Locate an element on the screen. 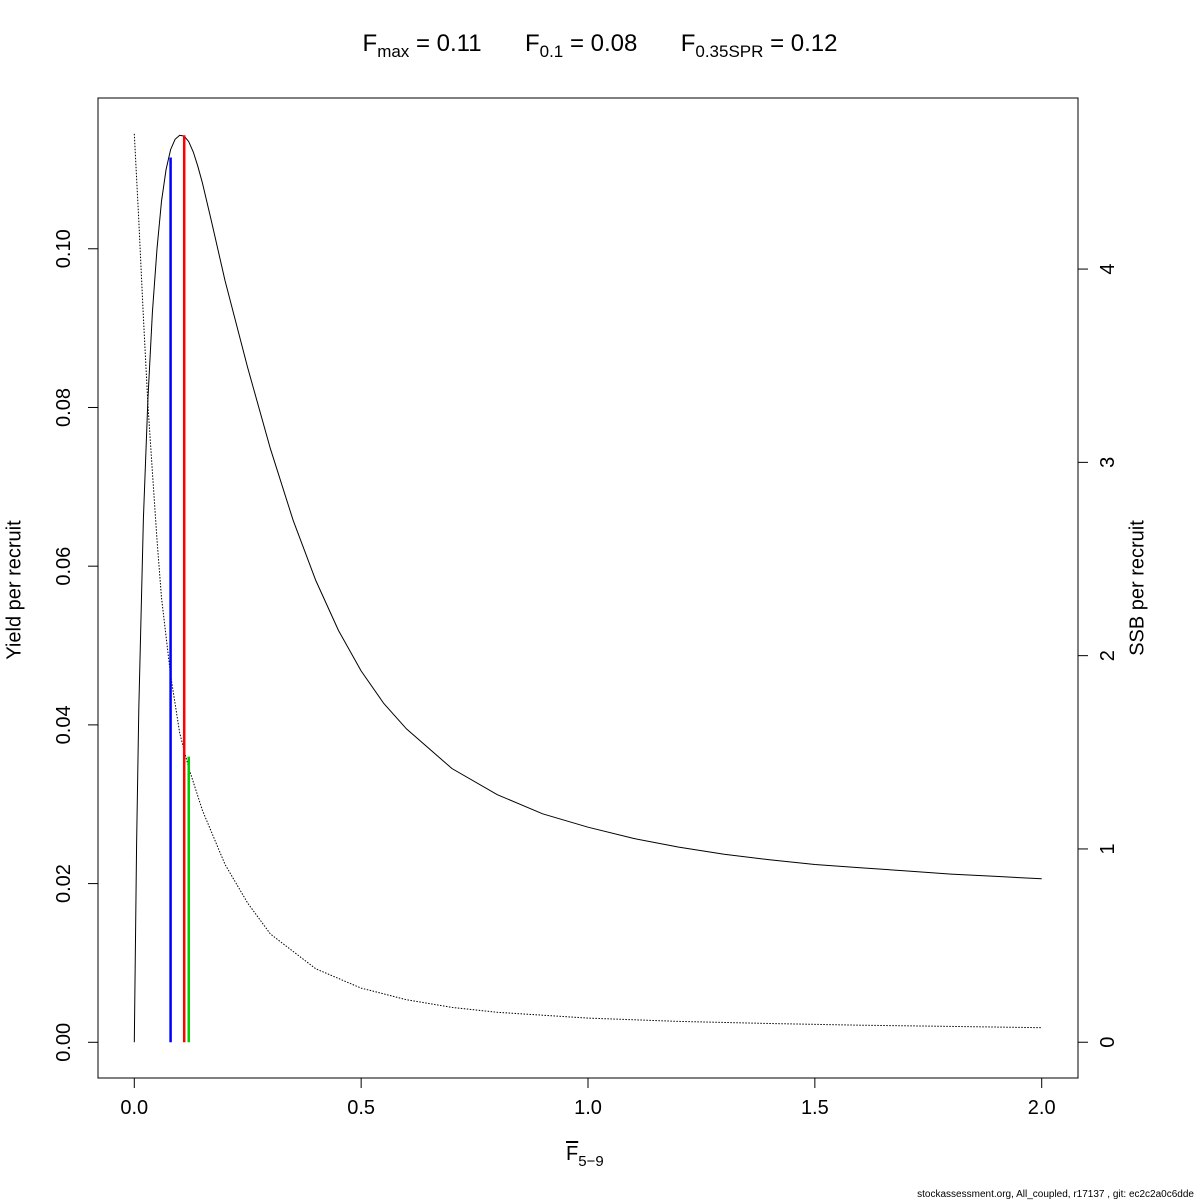 The image size is (1200, 1200). y-tick-label: 0.10 is located at coordinates (64, 248).